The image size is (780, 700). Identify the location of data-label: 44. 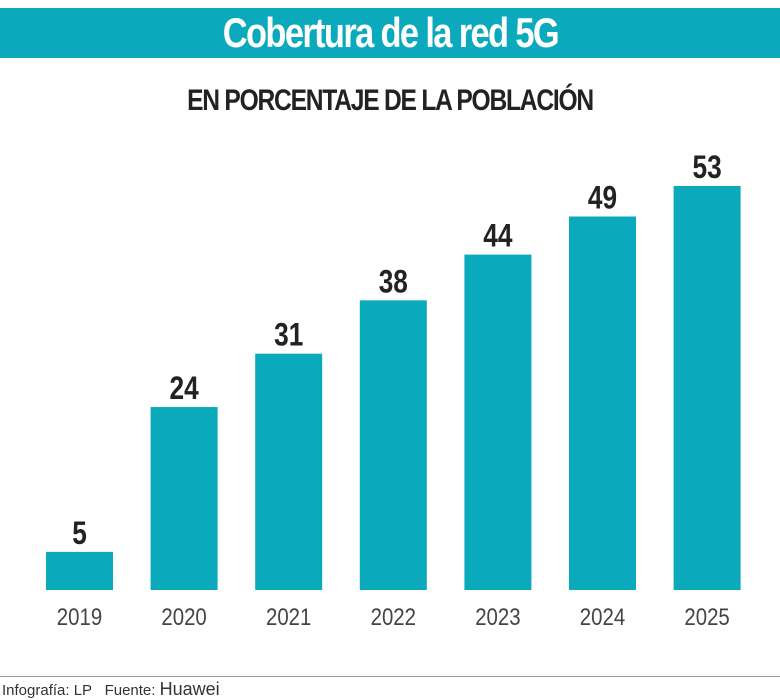
(498, 236).